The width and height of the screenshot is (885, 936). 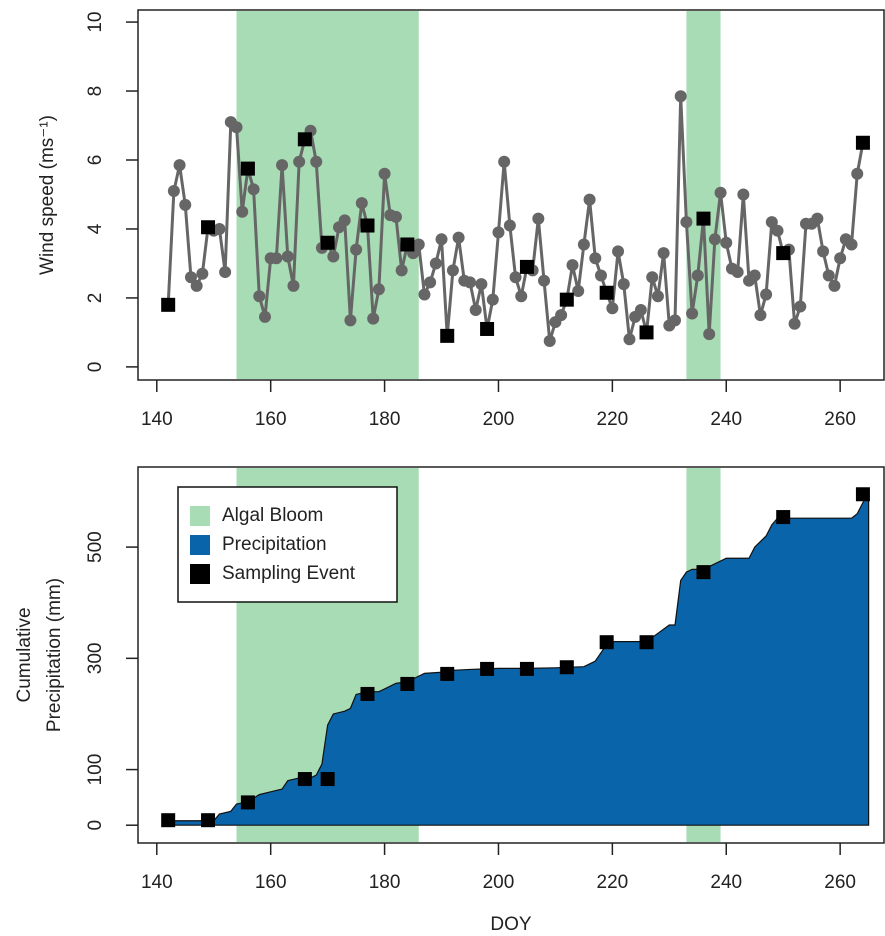 I want to click on y-axis-title: Wind speed (ms⁻¹), so click(x=47, y=195).